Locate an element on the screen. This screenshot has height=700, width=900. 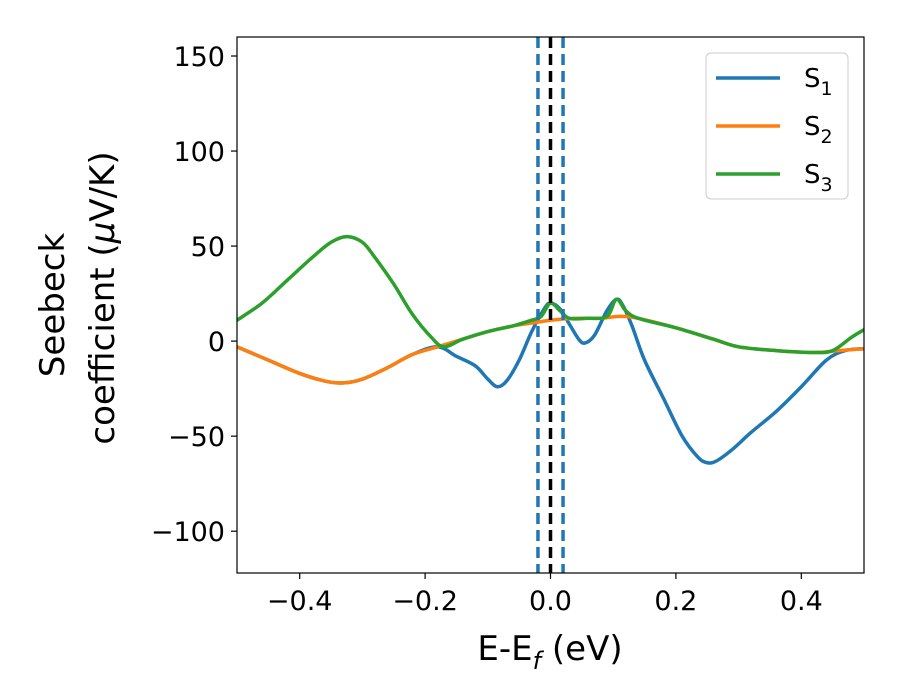
series-line-s3 is located at coordinates (550, 294).